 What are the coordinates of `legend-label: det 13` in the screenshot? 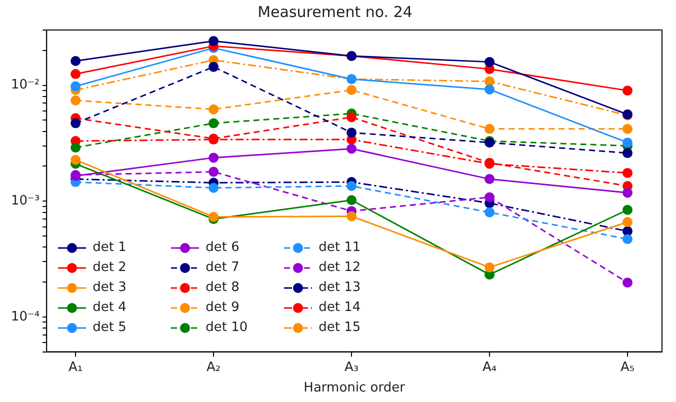 It's located at (339, 288).